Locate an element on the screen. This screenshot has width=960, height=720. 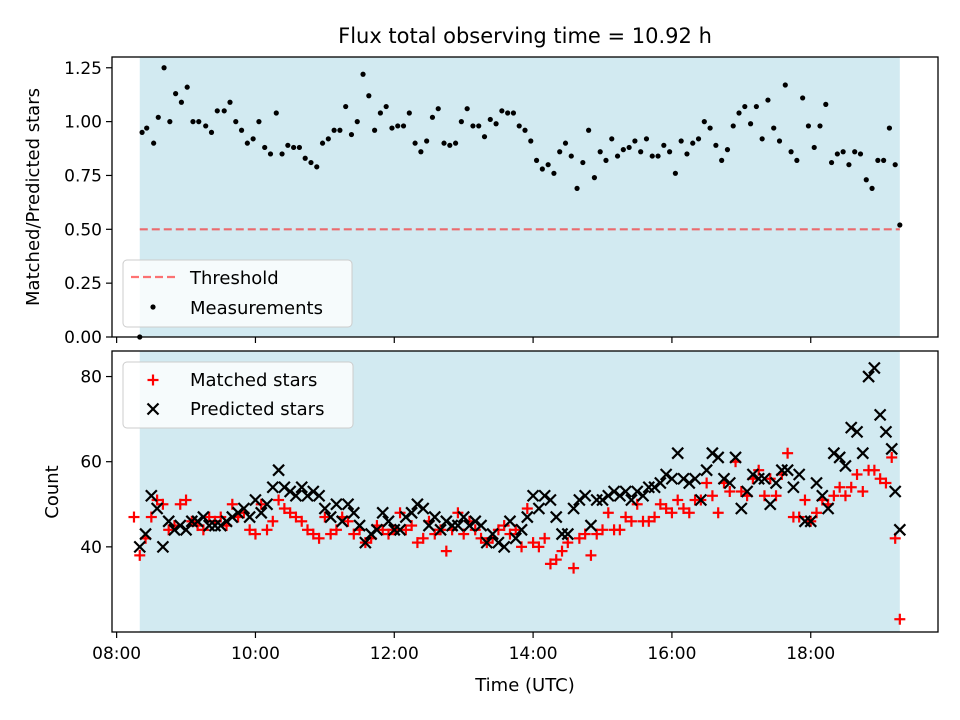
top-legend: Threshold Measurements is located at coordinates (237, 293).